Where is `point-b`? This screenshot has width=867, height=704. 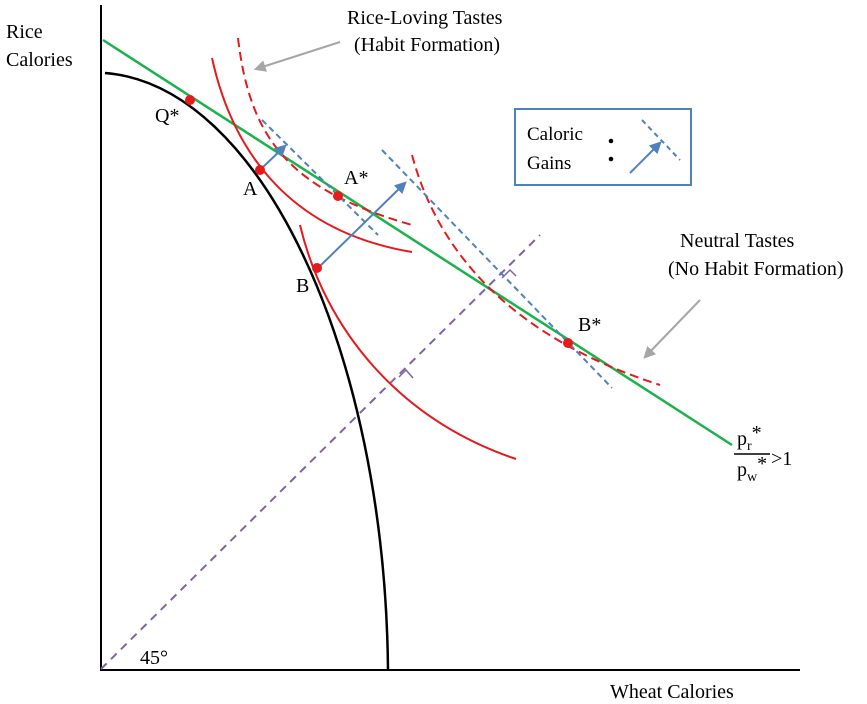 point-b is located at coordinates (317, 268).